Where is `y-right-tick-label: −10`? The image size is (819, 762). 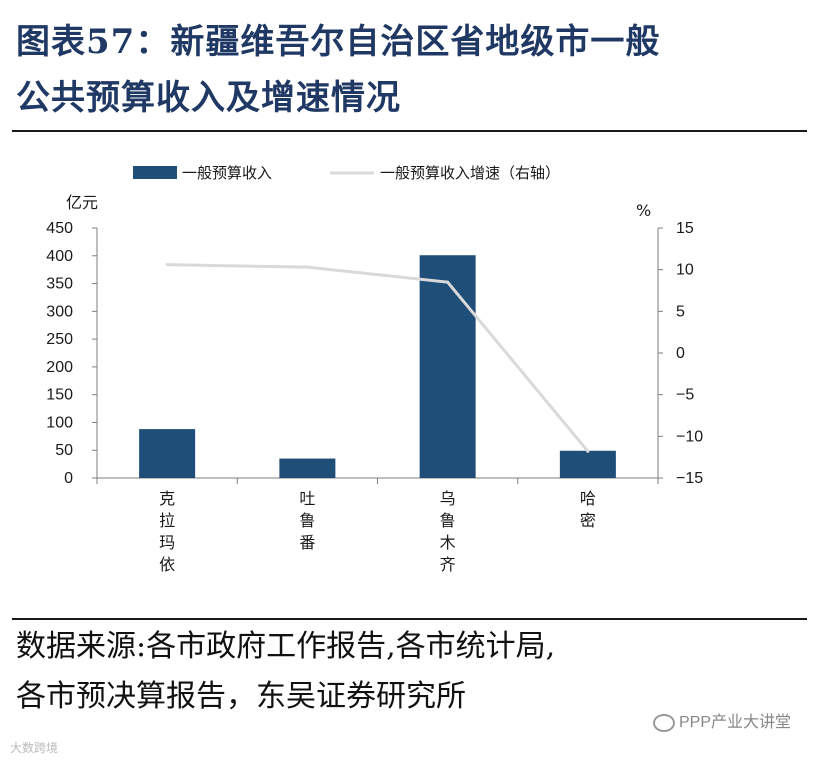
y-right-tick-label: −10 is located at coordinates (689, 436).